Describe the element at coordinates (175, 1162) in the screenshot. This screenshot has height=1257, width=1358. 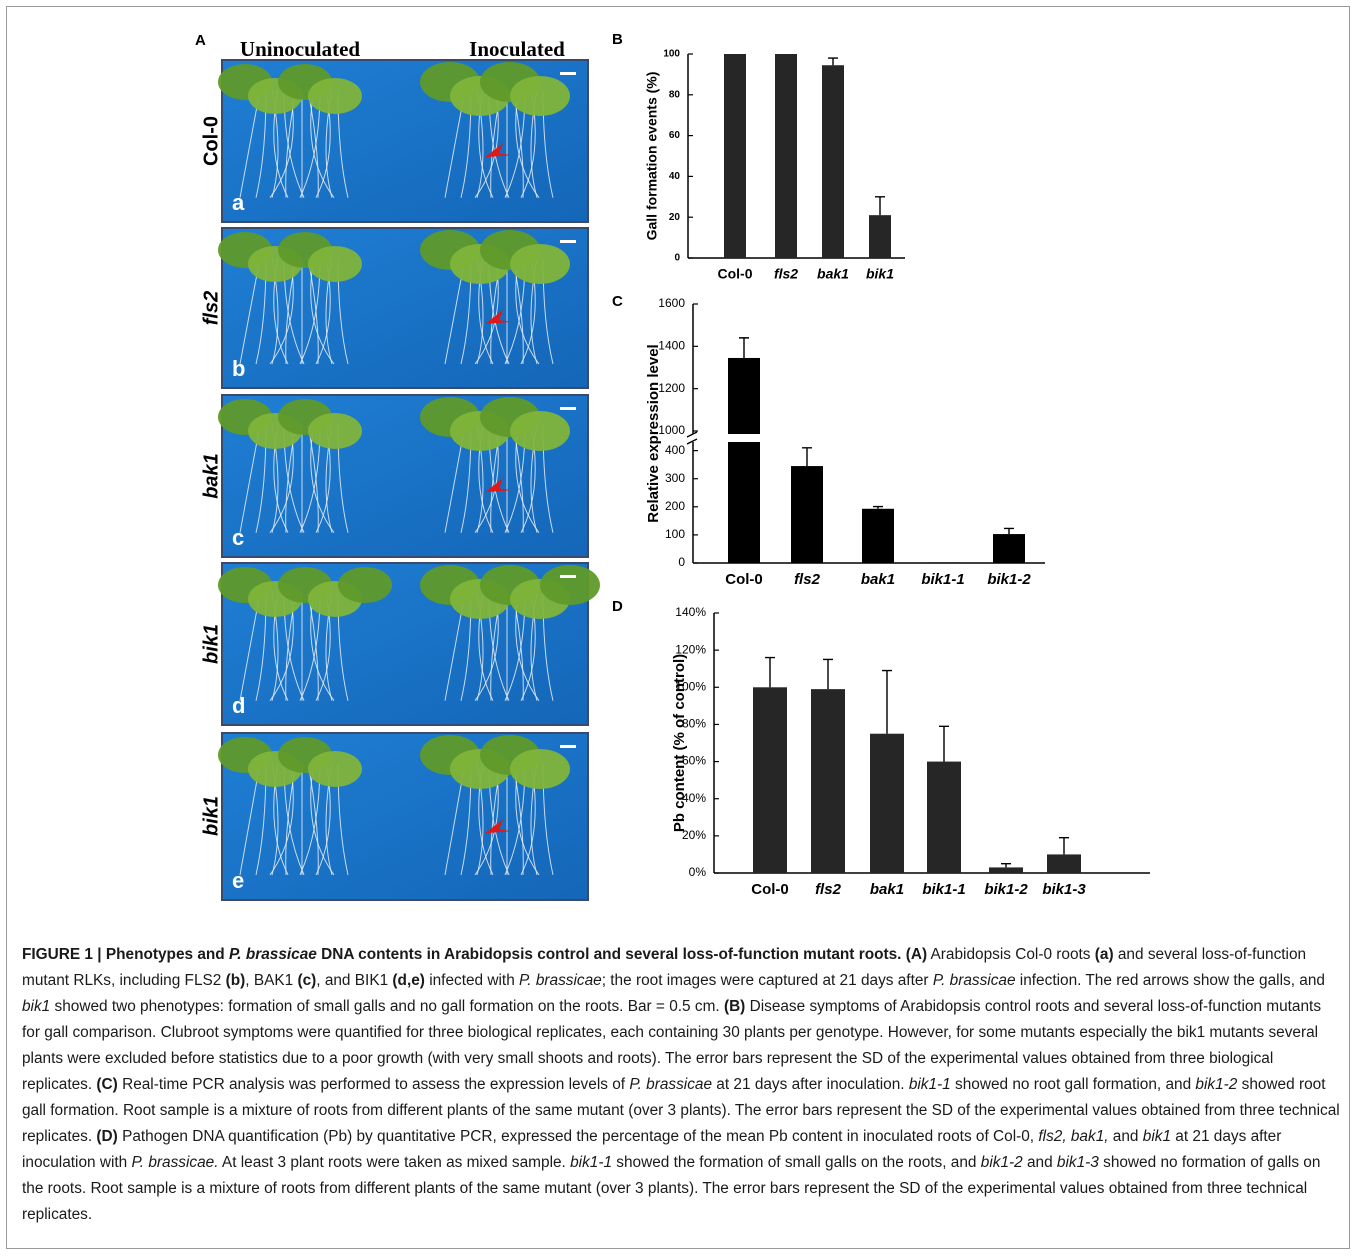
I see `caption-text: P. brassicae.` at that location.